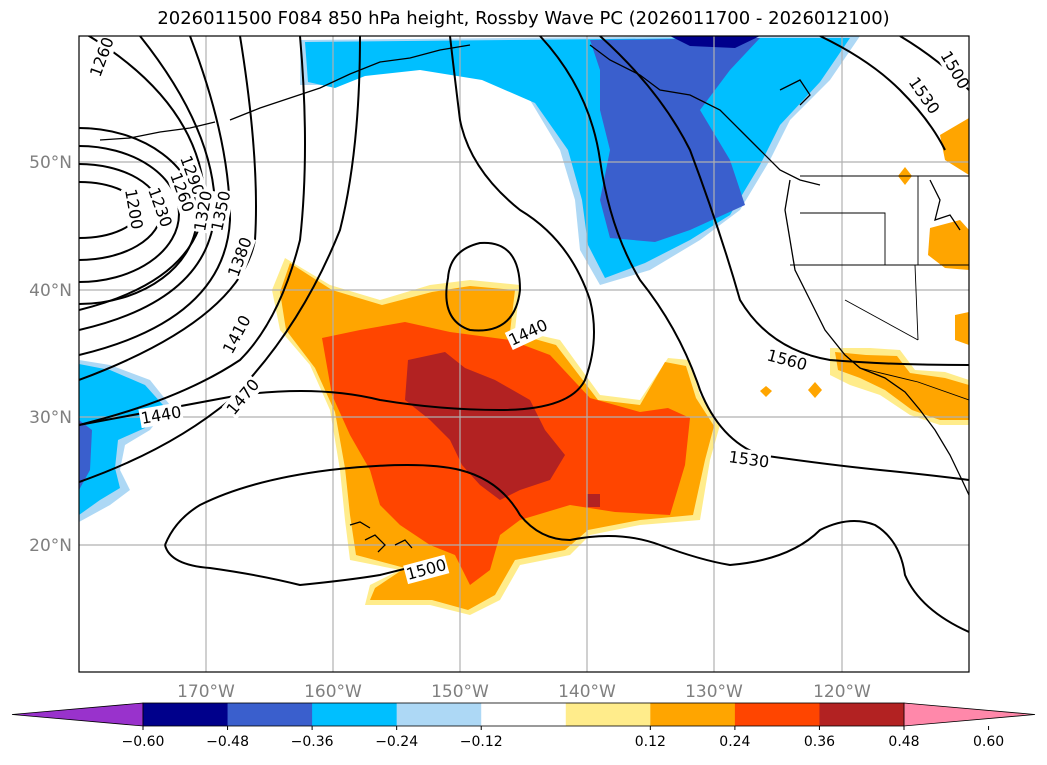  I want to click on positive-anomaly-darkred, so click(485, 426).